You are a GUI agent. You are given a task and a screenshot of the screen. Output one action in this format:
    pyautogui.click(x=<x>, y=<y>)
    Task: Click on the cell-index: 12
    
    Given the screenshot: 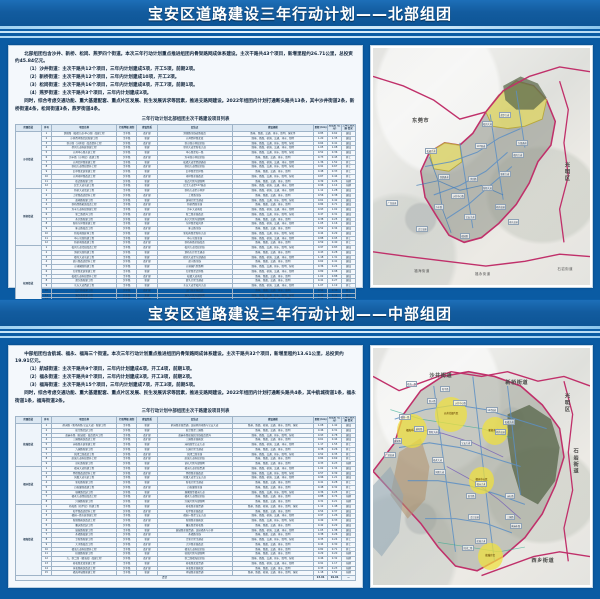 What is the action you would take?
    pyautogui.click(x=46, y=298)
    